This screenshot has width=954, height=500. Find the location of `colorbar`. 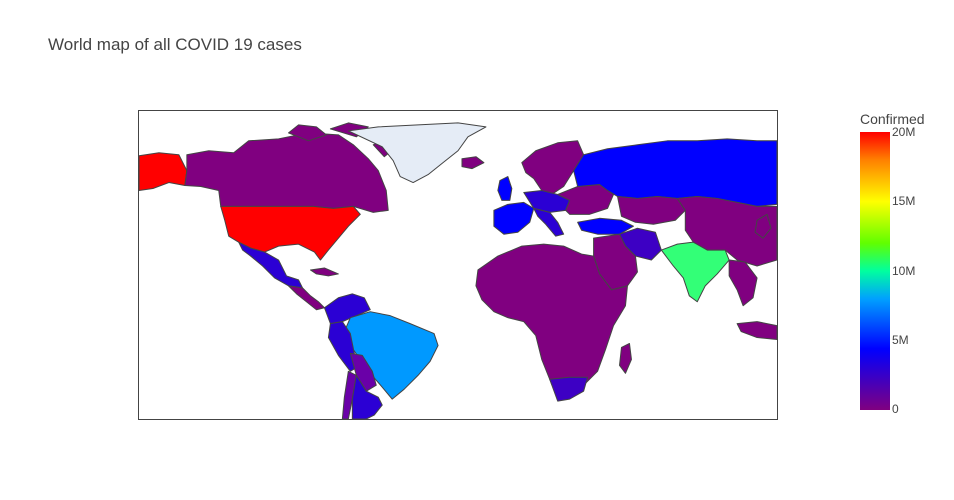

colorbar is located at coordinates (875, 271).